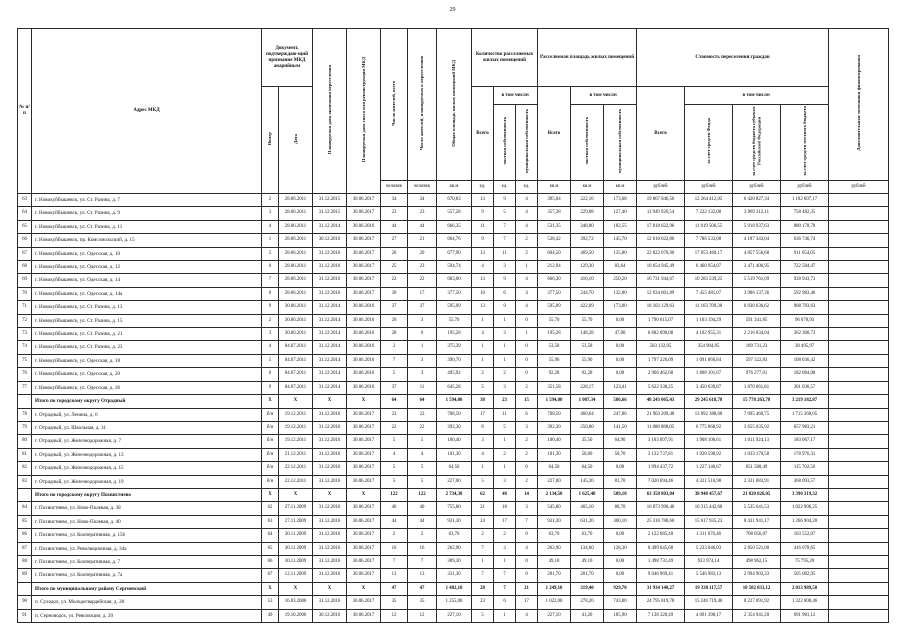 The width and height of the screenshot is (905, 640). Describe the element at coordinates (554, 227) in the screenshot. I see `cell-square-total: 531,35` at that location.